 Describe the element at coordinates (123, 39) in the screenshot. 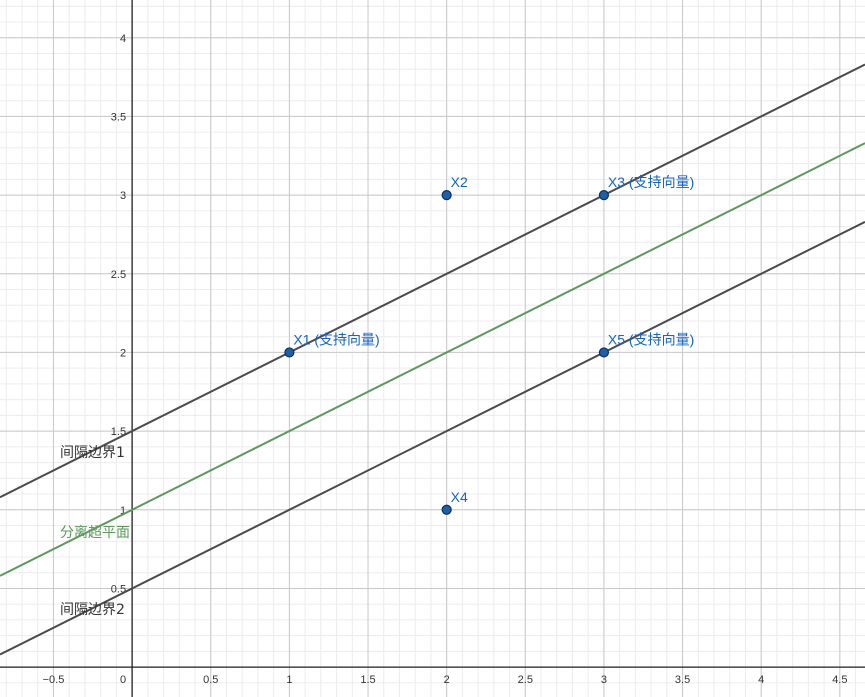

I see `y-tick-label: 4` at that location.